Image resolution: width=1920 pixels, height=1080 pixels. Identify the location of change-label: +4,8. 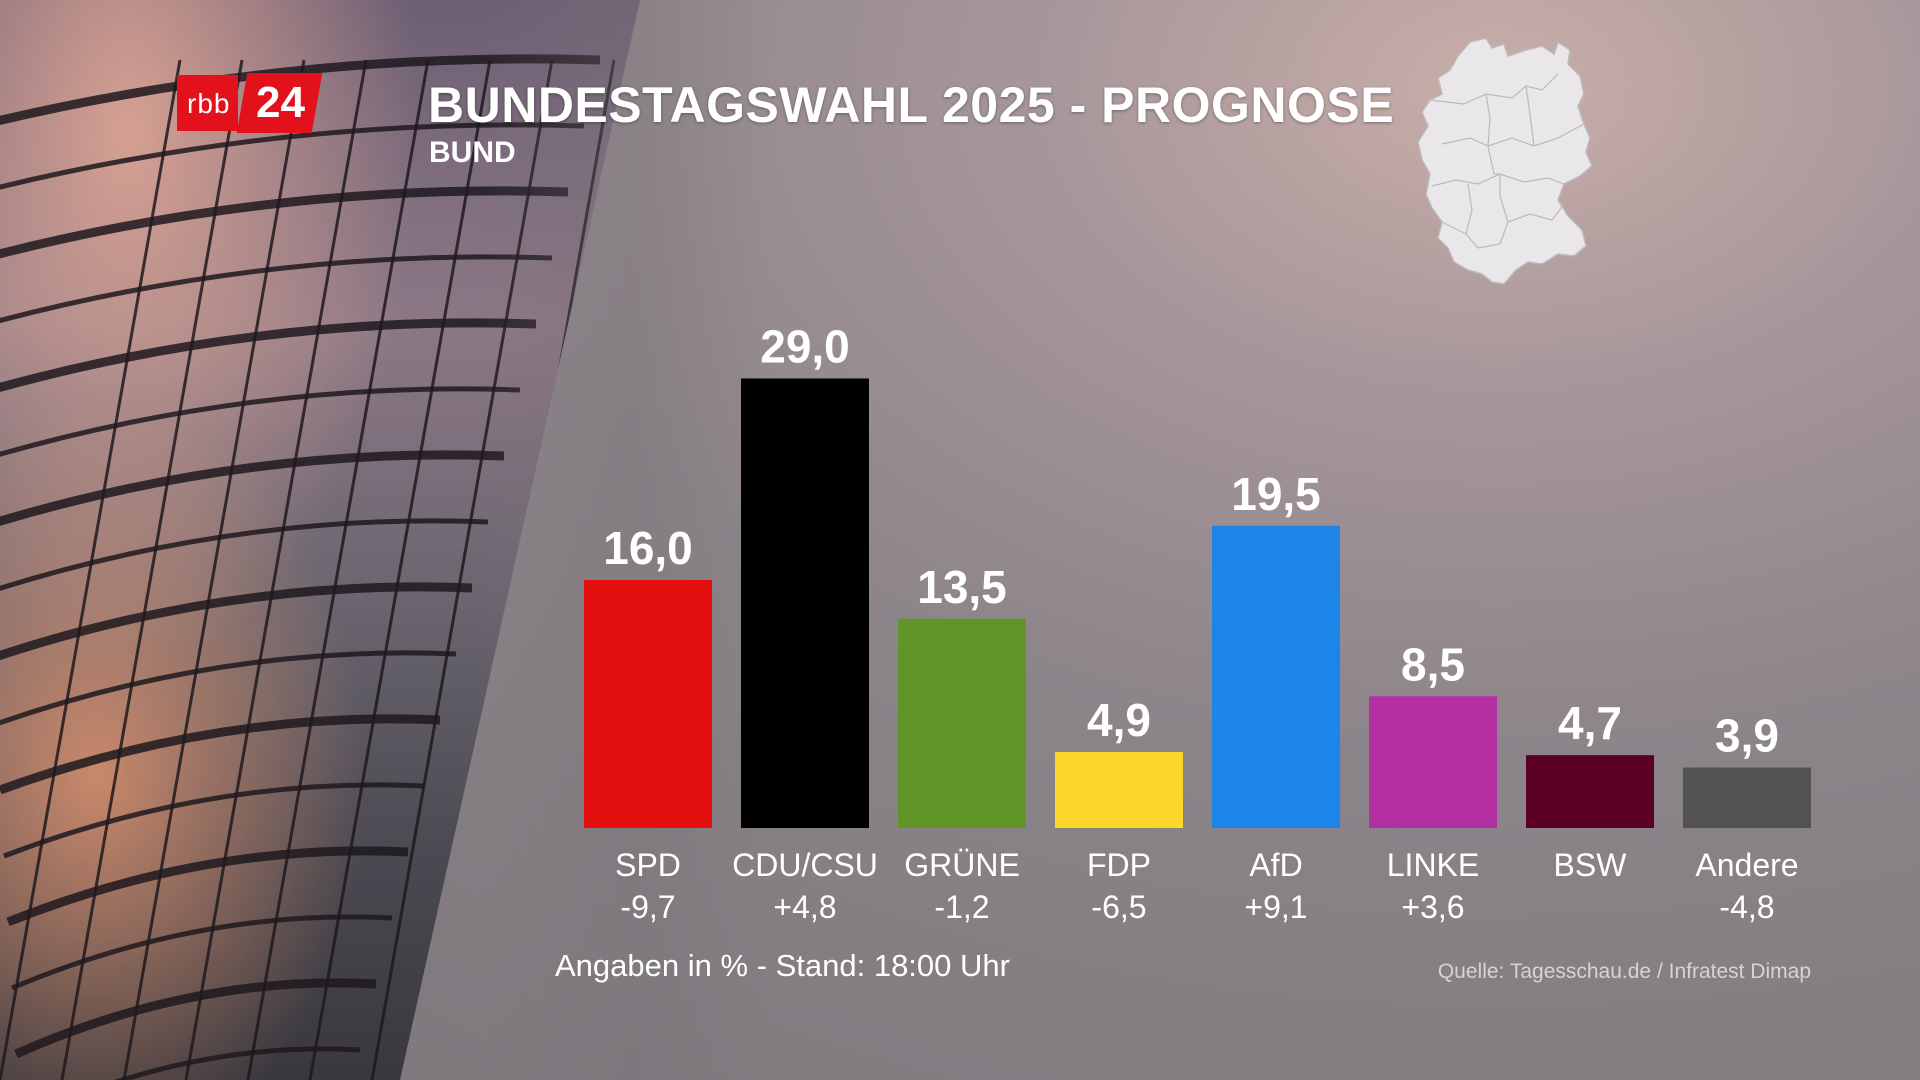
(804, 907).